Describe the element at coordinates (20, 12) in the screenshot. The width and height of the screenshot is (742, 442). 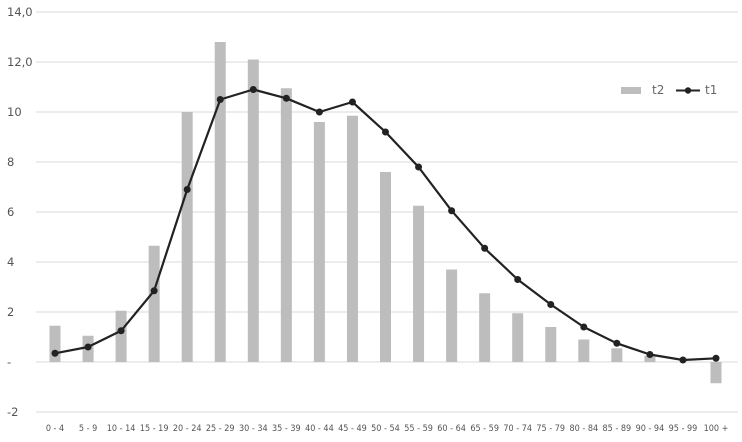
I see `y-tick-label: 14,0` at that location.